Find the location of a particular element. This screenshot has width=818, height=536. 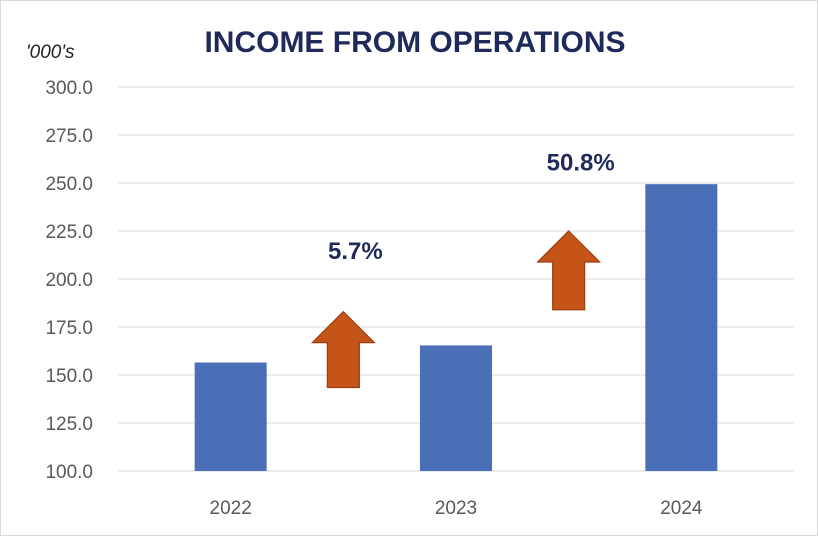

y-tick-label: 250.0 is located at coordinates (69, 184).